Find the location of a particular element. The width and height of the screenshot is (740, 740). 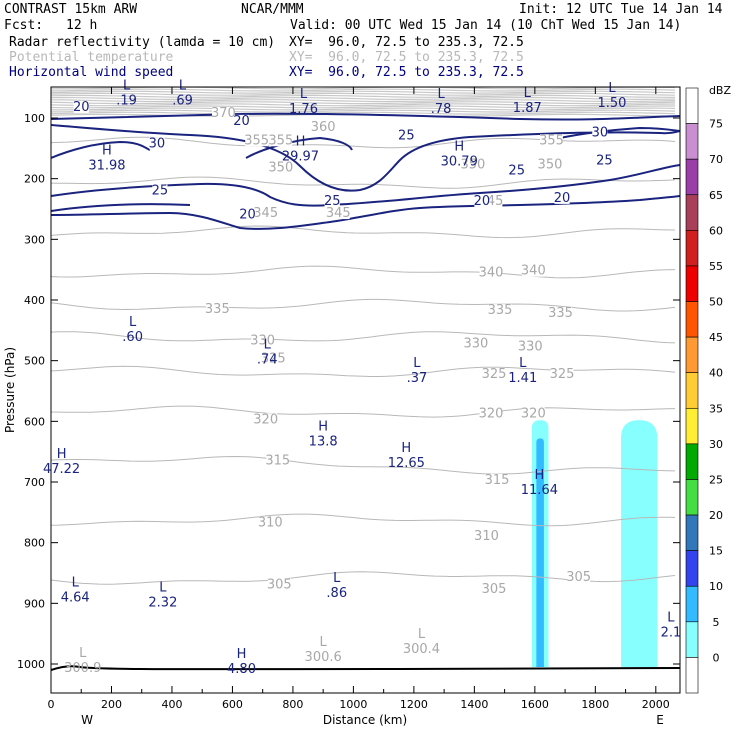

wind-extremum-value: 2.32 is located at coordinates (162, 602).